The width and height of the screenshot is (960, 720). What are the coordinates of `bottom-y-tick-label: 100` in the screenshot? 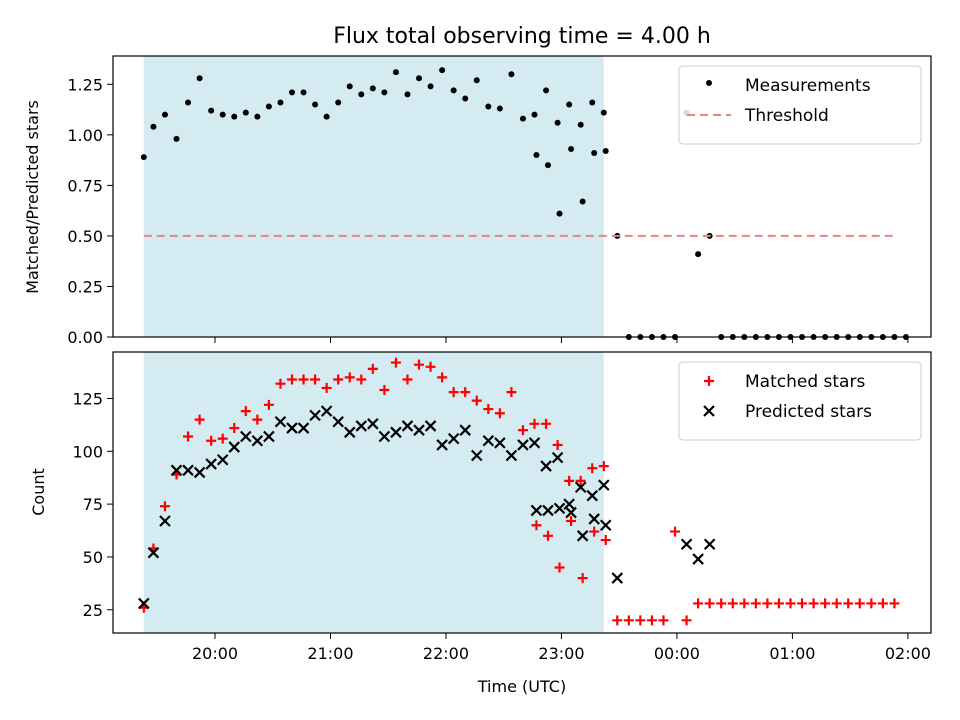 It's located at (87, 451).